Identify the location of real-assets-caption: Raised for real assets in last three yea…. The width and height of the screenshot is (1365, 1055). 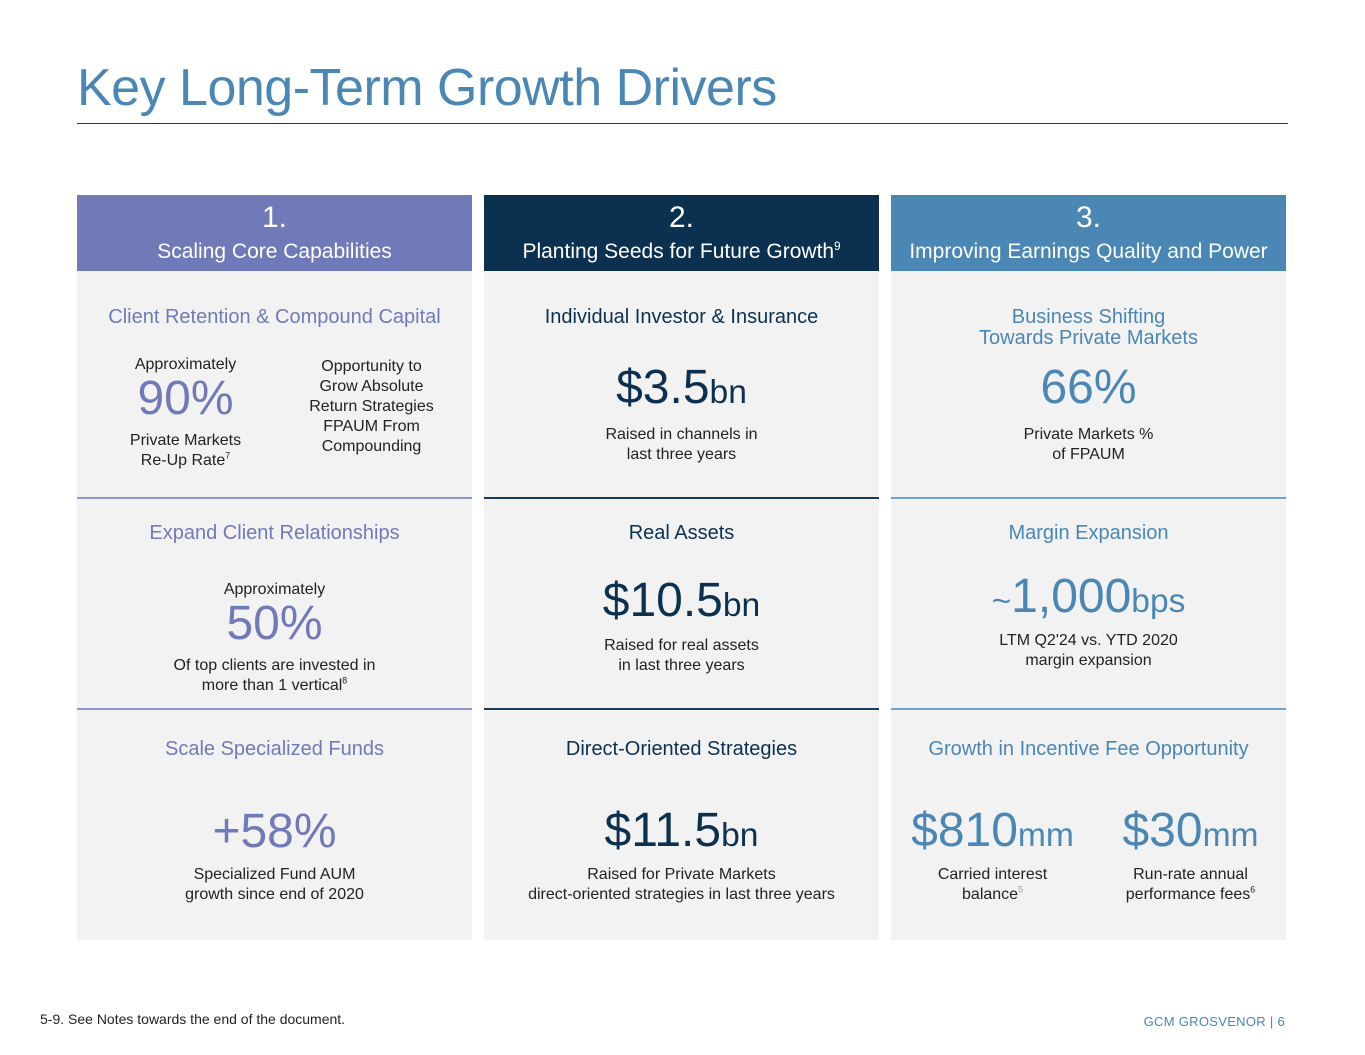
(681, 655).